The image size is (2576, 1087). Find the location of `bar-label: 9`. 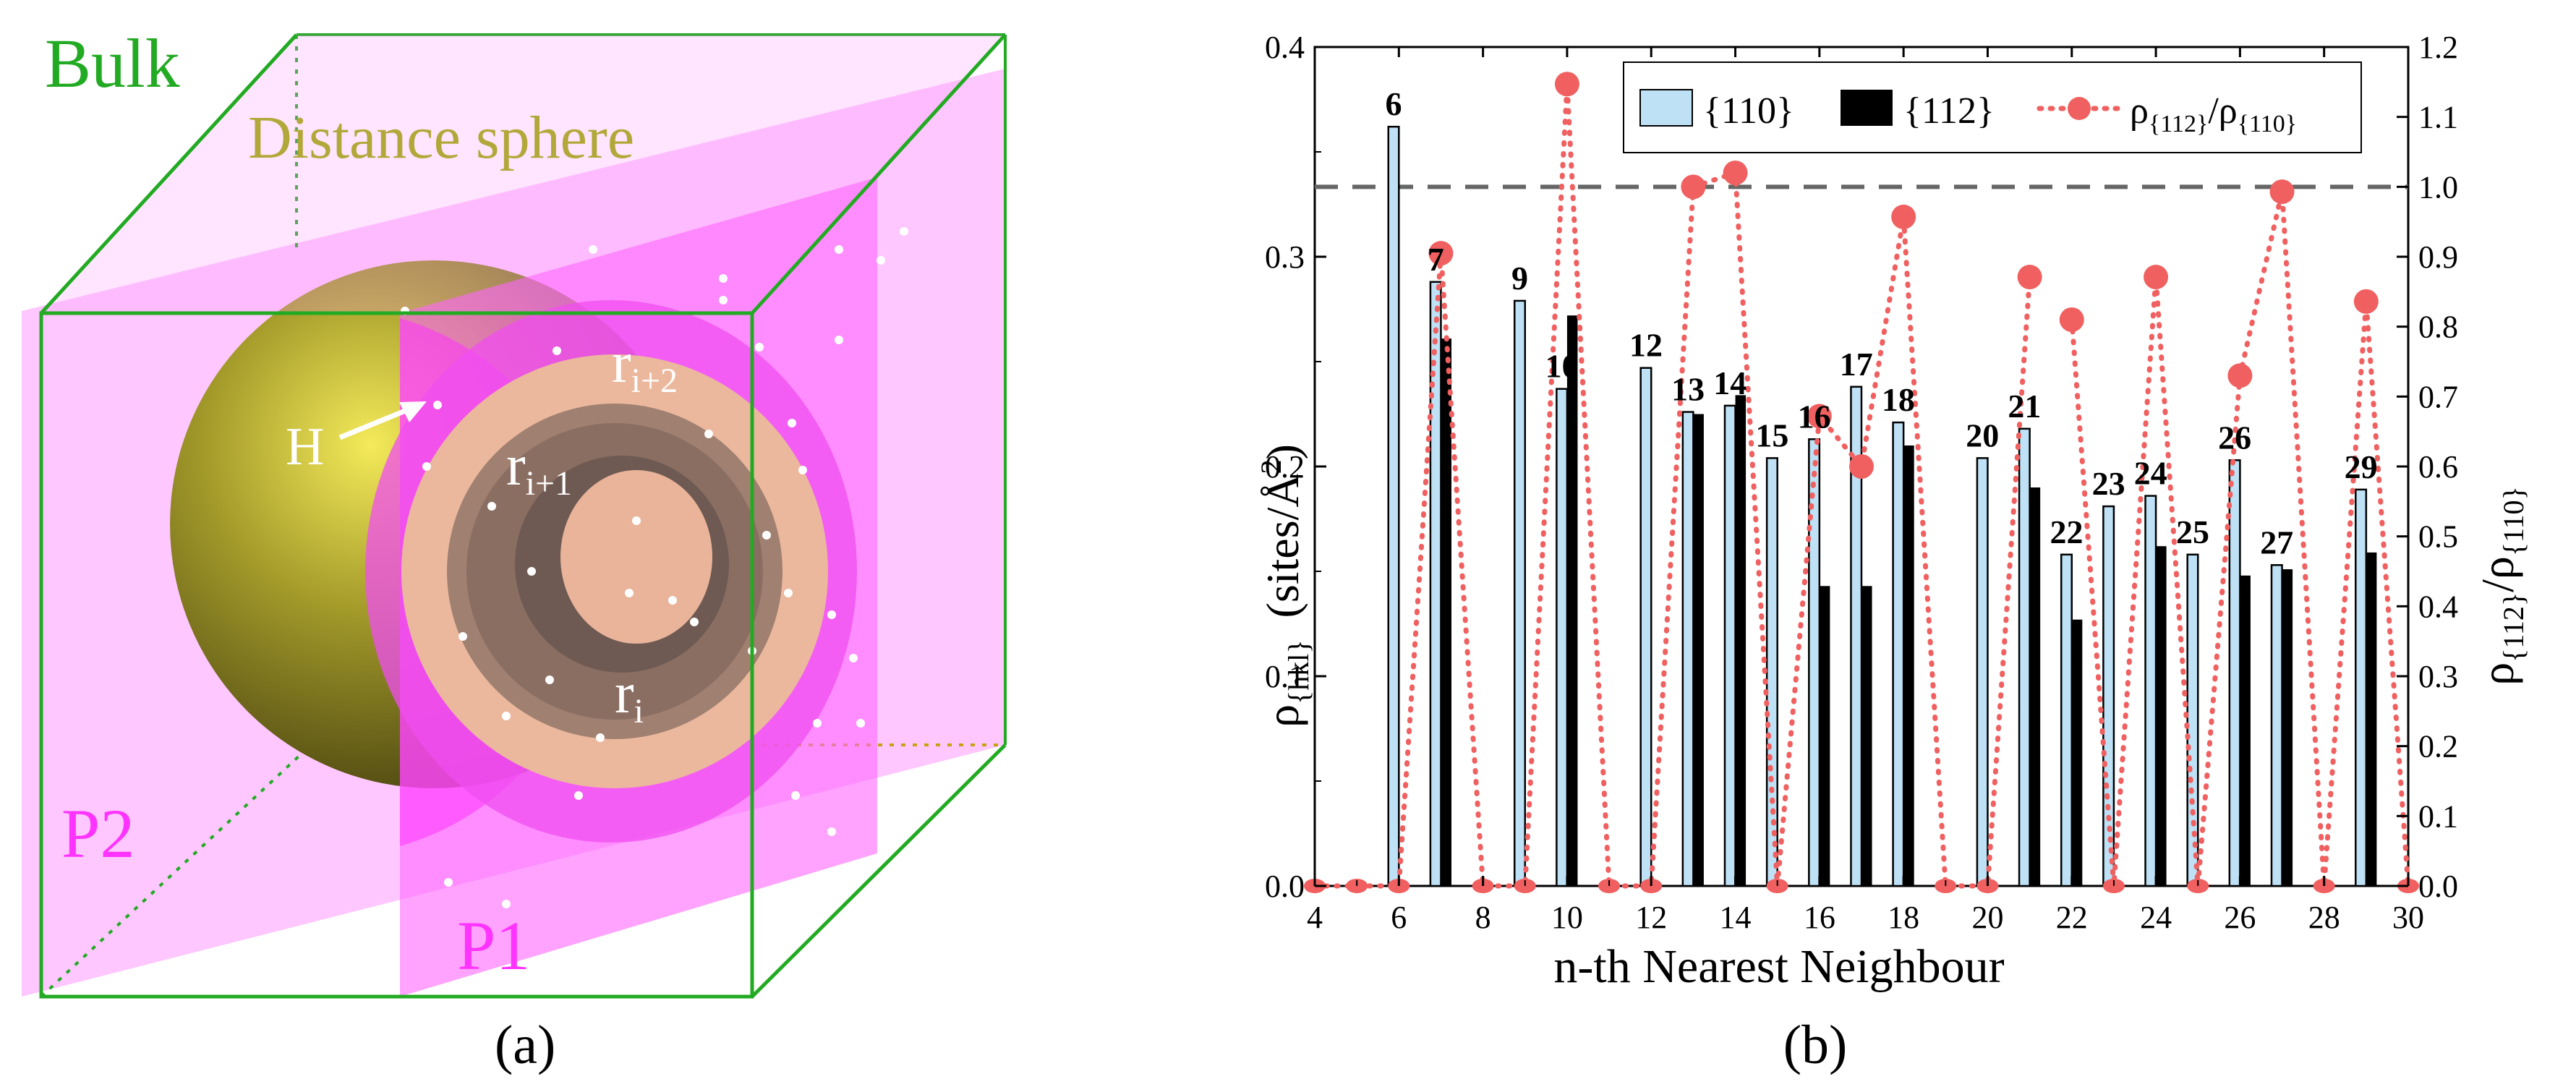

bar-label: 9 is located at coordinates (1519, 278).